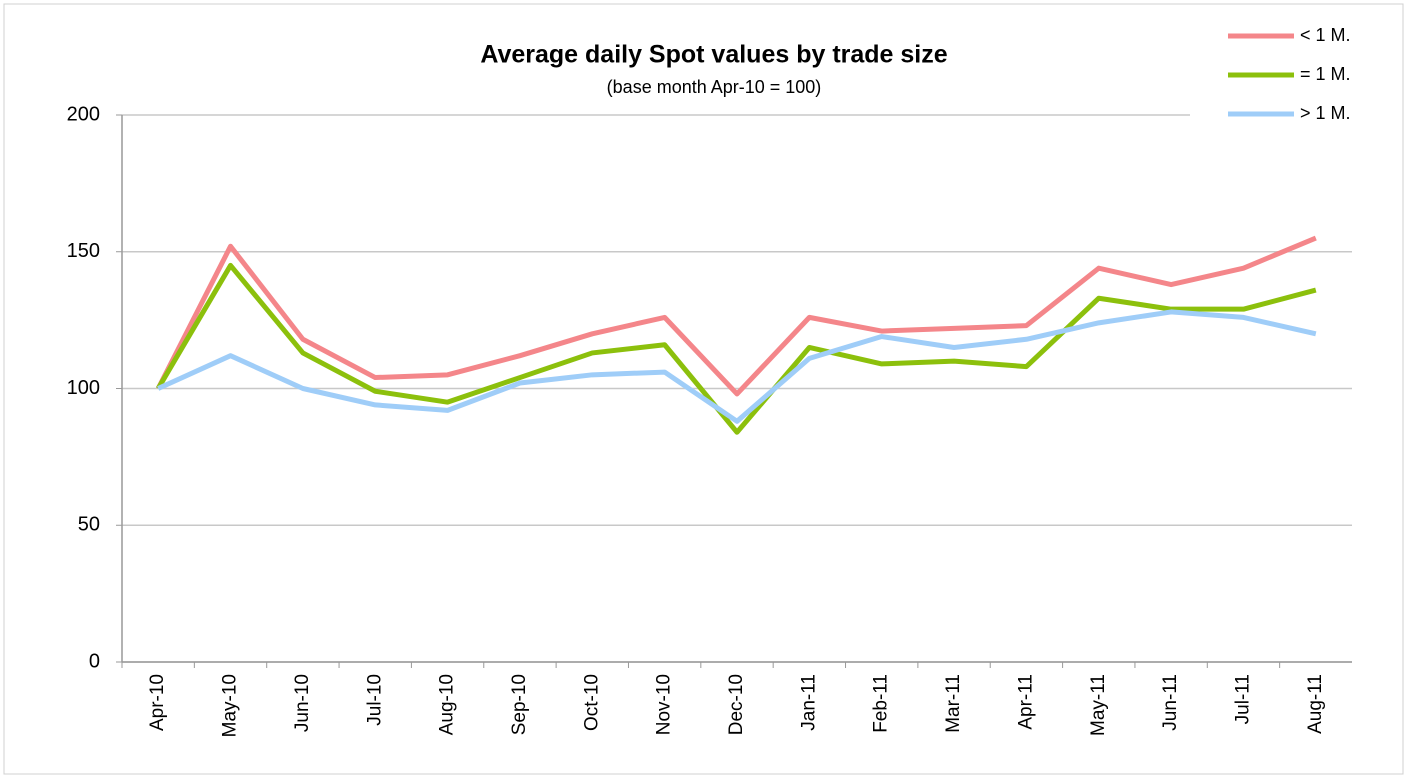 This screenshot has height=778, width=1407. Describe the element at coordinates (1325, 113) in the screenshot. I see `legend-label: > 1 M.` at that location.